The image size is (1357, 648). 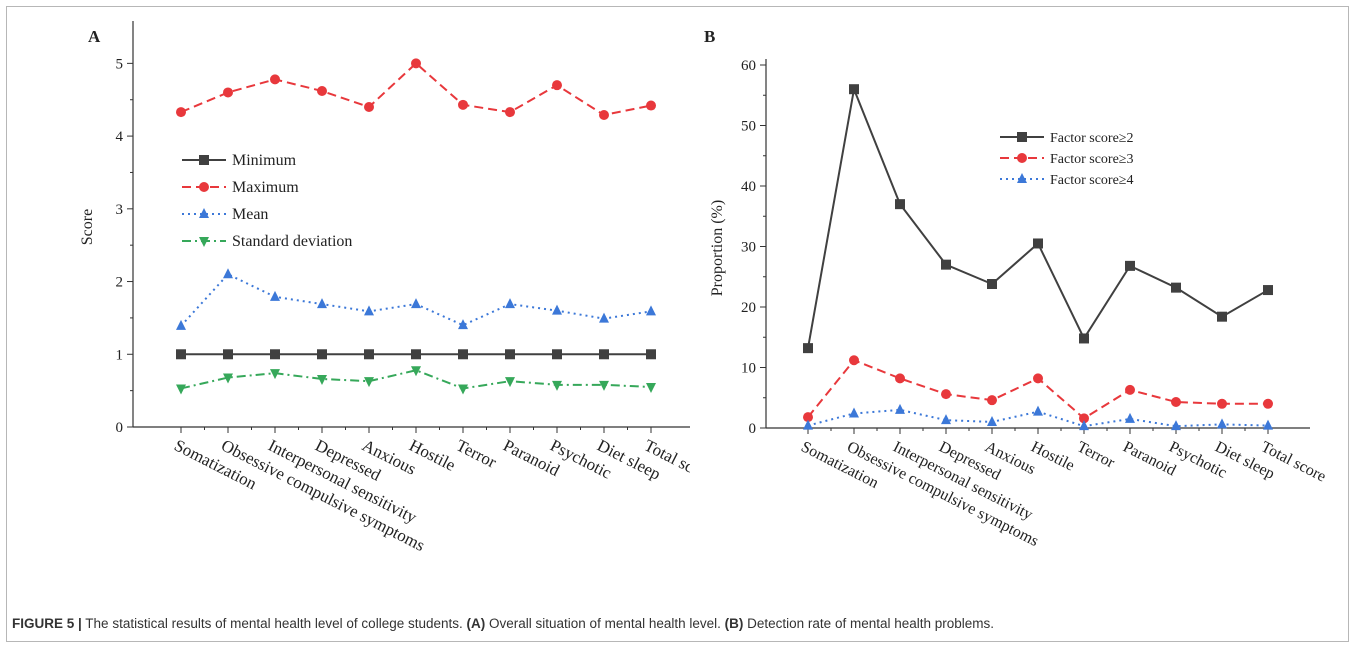 What do you see at coordinates (87, 227) in the screenshot?
I see `y-axis-label: Score` at bounding box center [87, 227].